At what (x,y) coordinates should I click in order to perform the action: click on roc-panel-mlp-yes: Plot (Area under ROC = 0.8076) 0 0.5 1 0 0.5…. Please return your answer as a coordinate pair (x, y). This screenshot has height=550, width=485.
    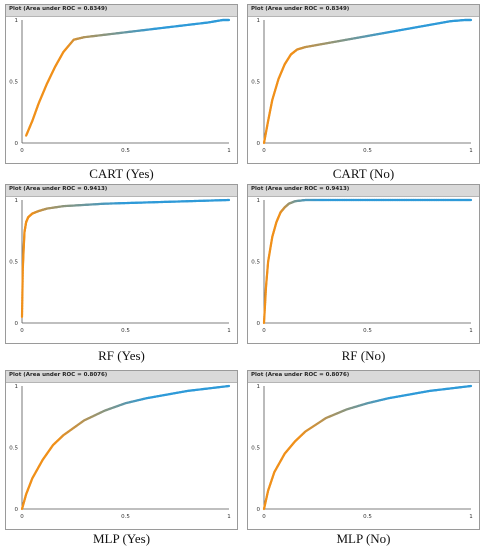
    Looking at the image, I should click on (121, 450).